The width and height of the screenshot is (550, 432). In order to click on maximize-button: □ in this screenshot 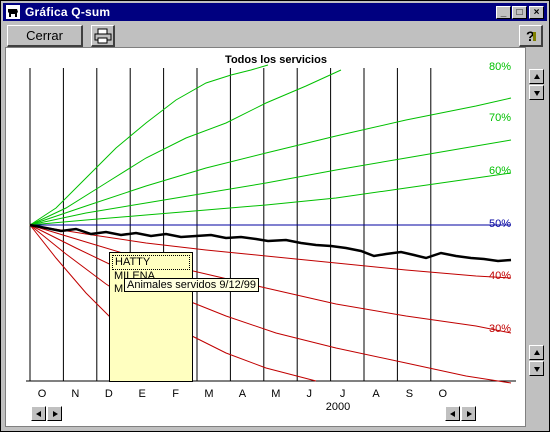, I will do `click(519, 12)`.